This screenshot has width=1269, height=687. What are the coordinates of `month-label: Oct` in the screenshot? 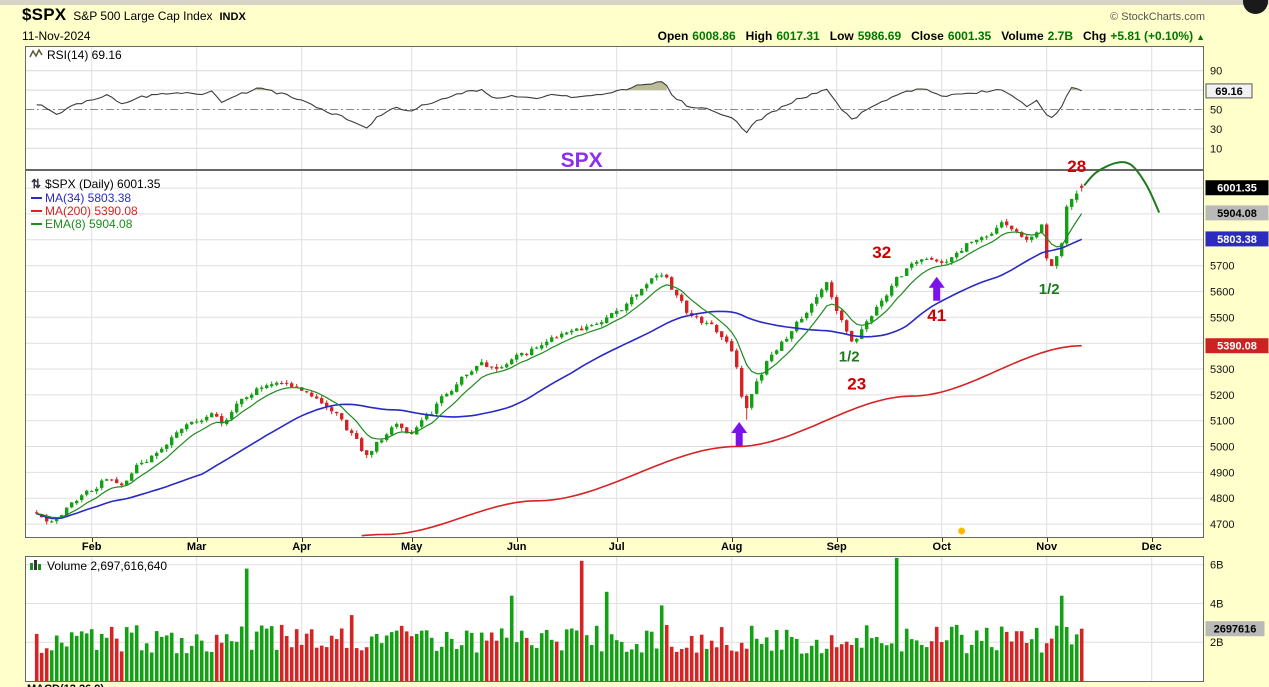 It's located at (941, 547).